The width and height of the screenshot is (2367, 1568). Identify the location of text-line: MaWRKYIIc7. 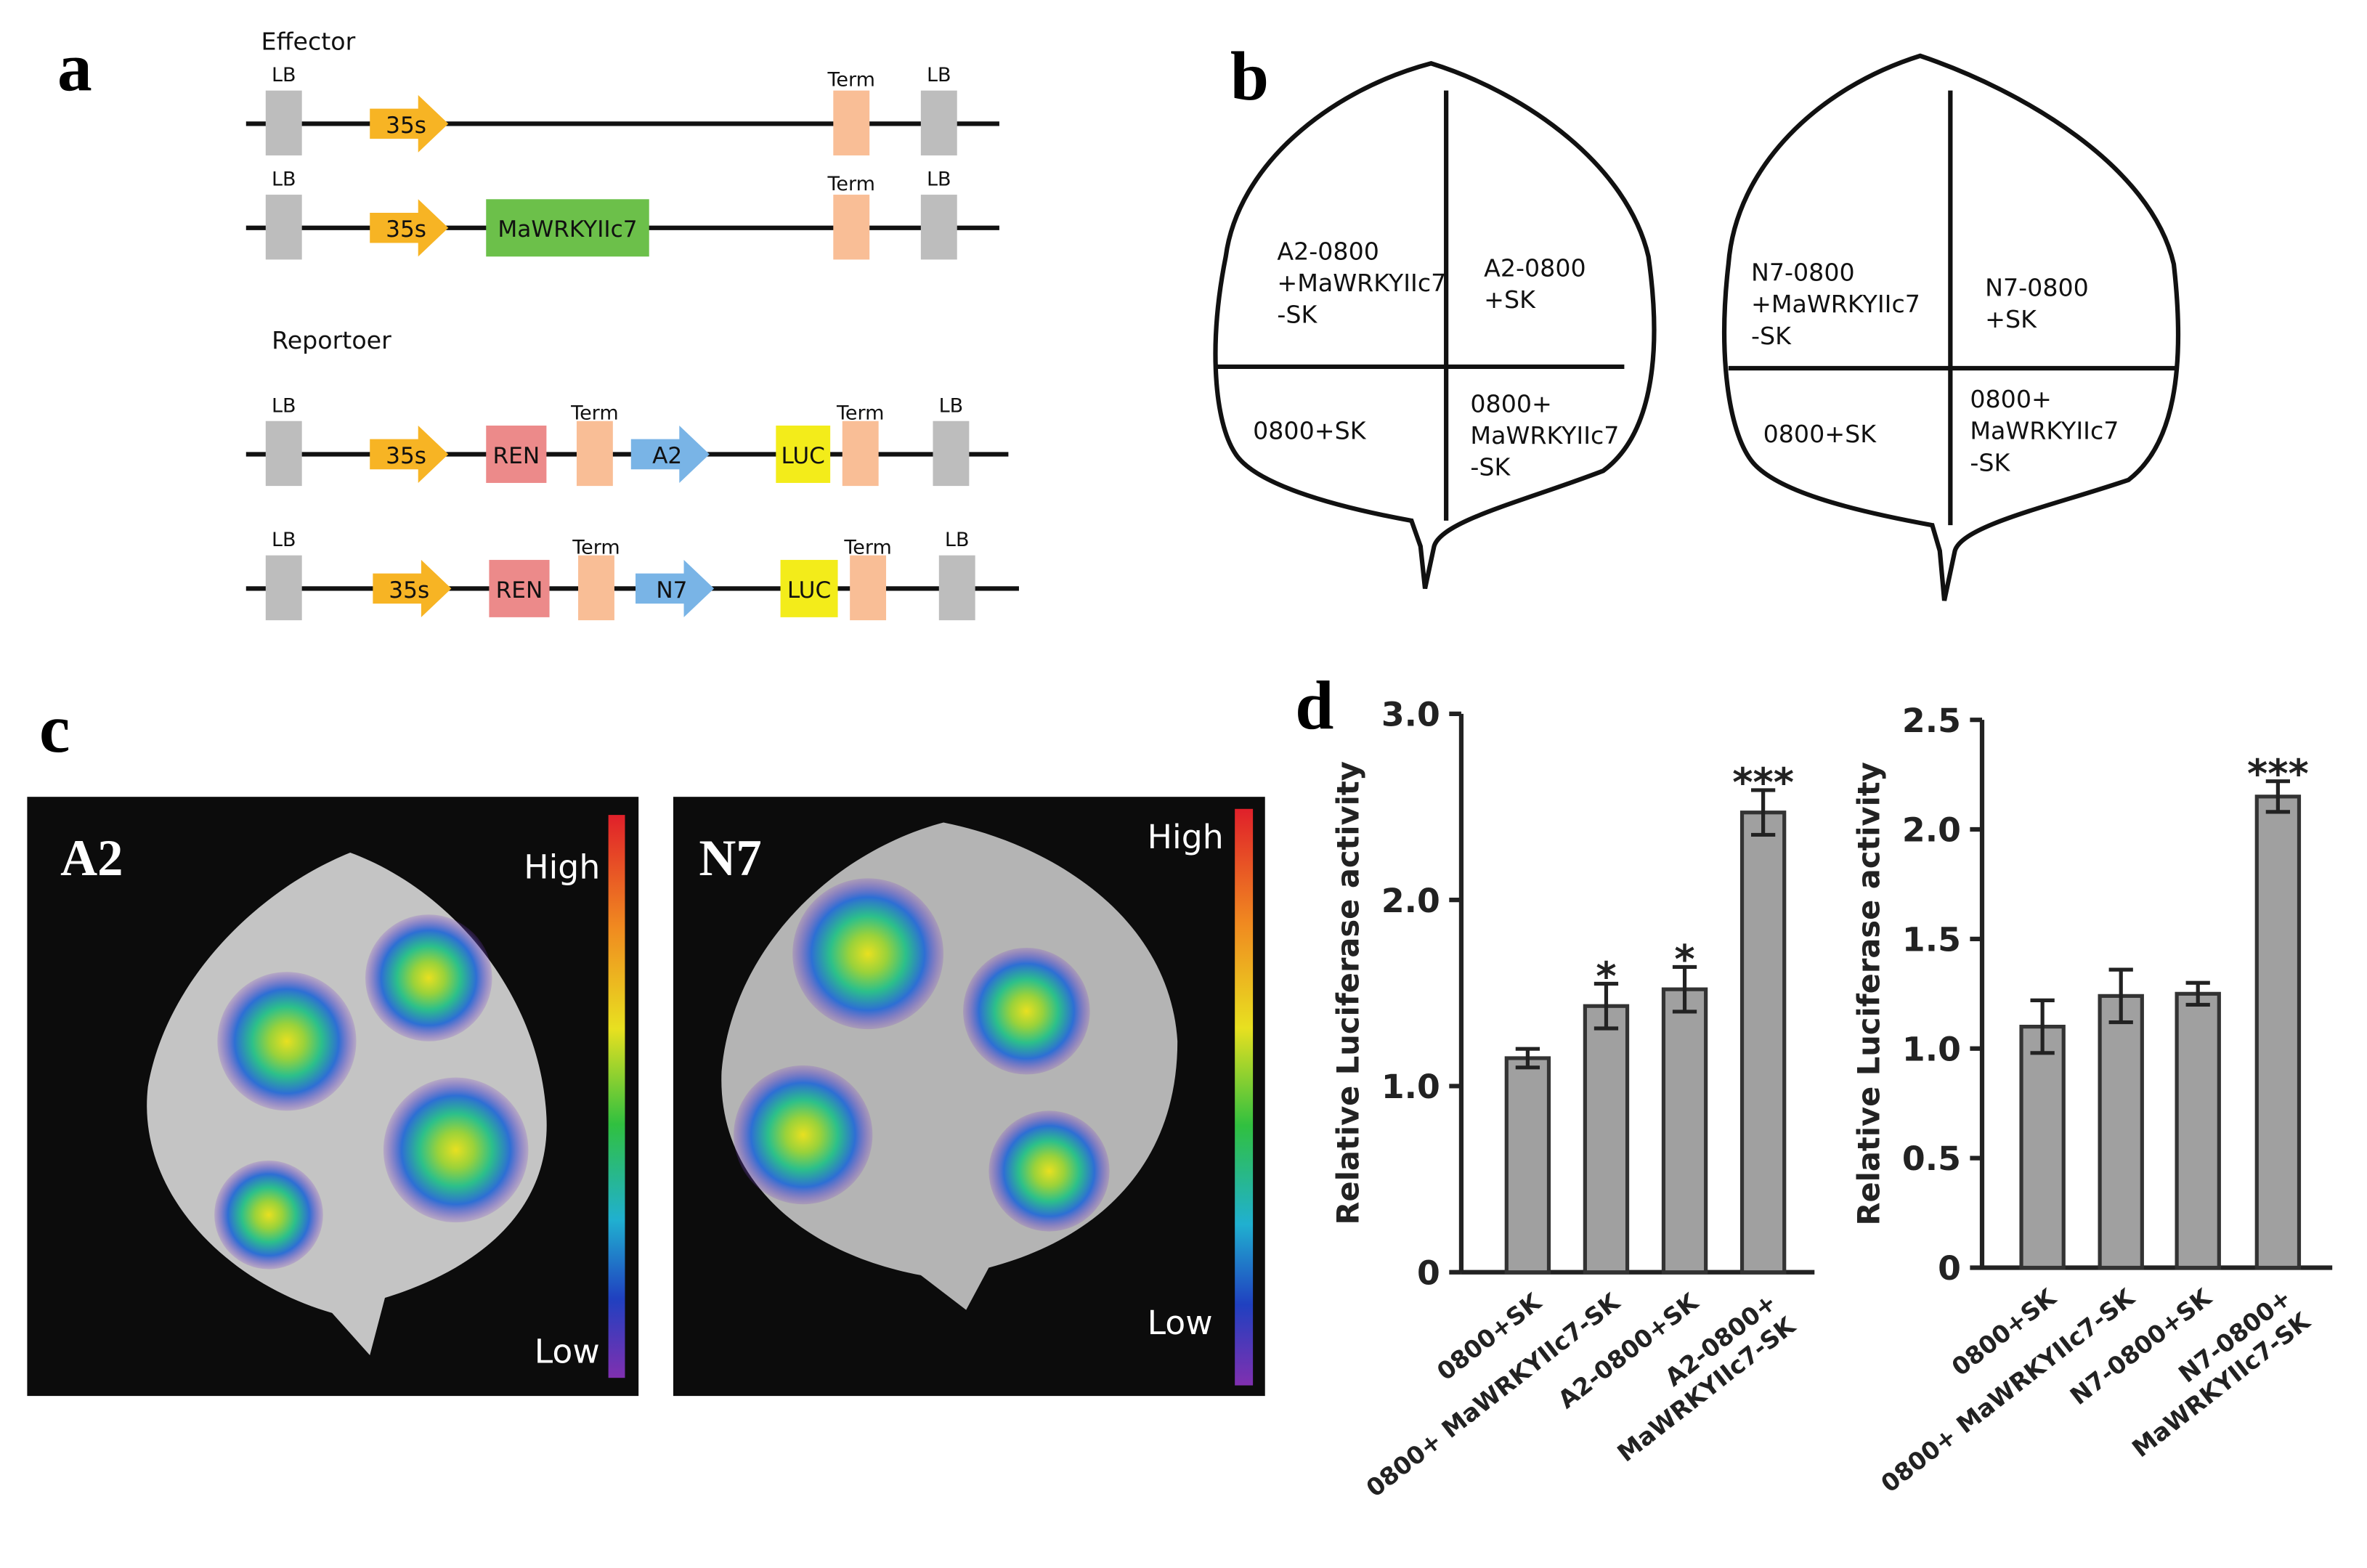
(2044, 431).